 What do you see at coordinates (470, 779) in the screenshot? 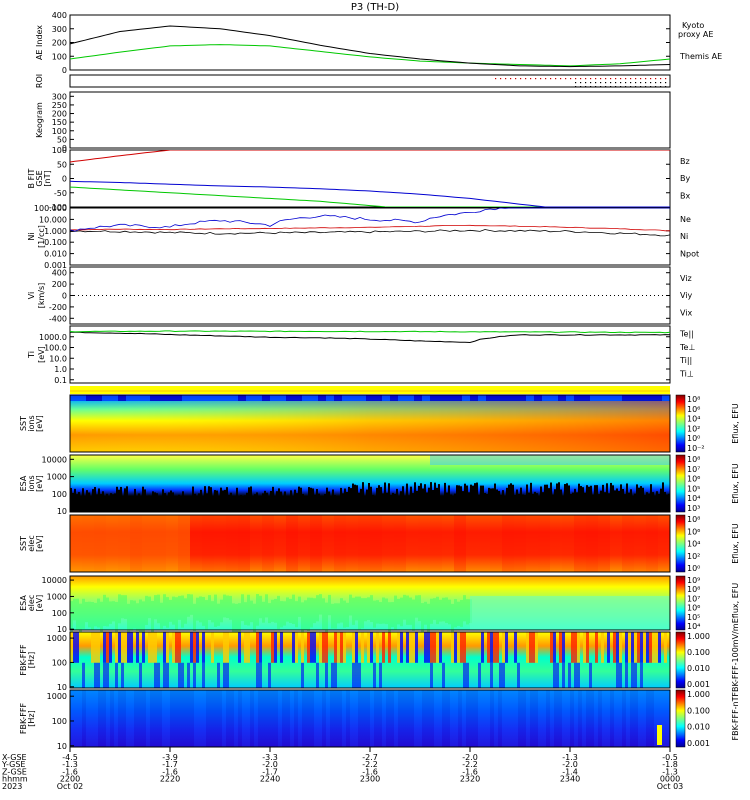
I see `x-tick-label: 2320` at bounding box center [470, 779].